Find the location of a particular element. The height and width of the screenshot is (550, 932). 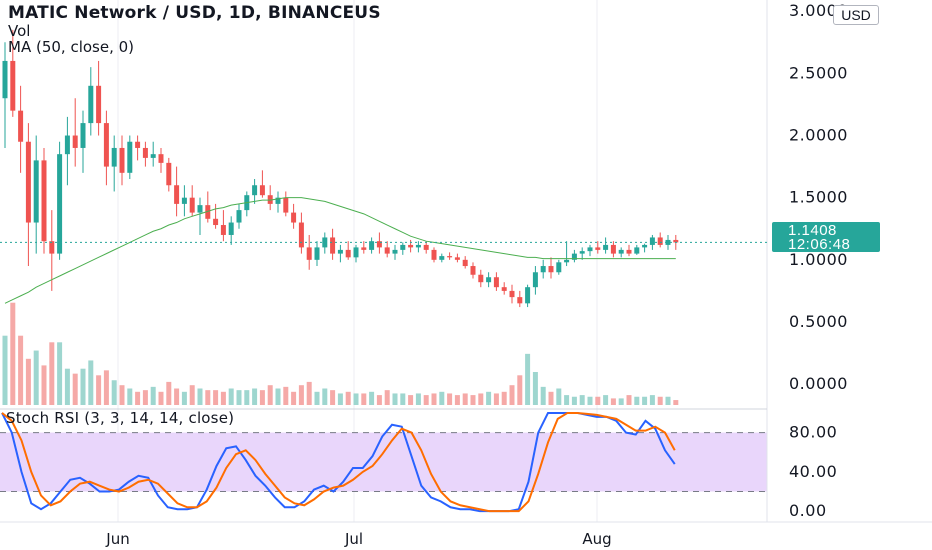

price-tick-label: 3.0000 is located at coordinates (818, 10).